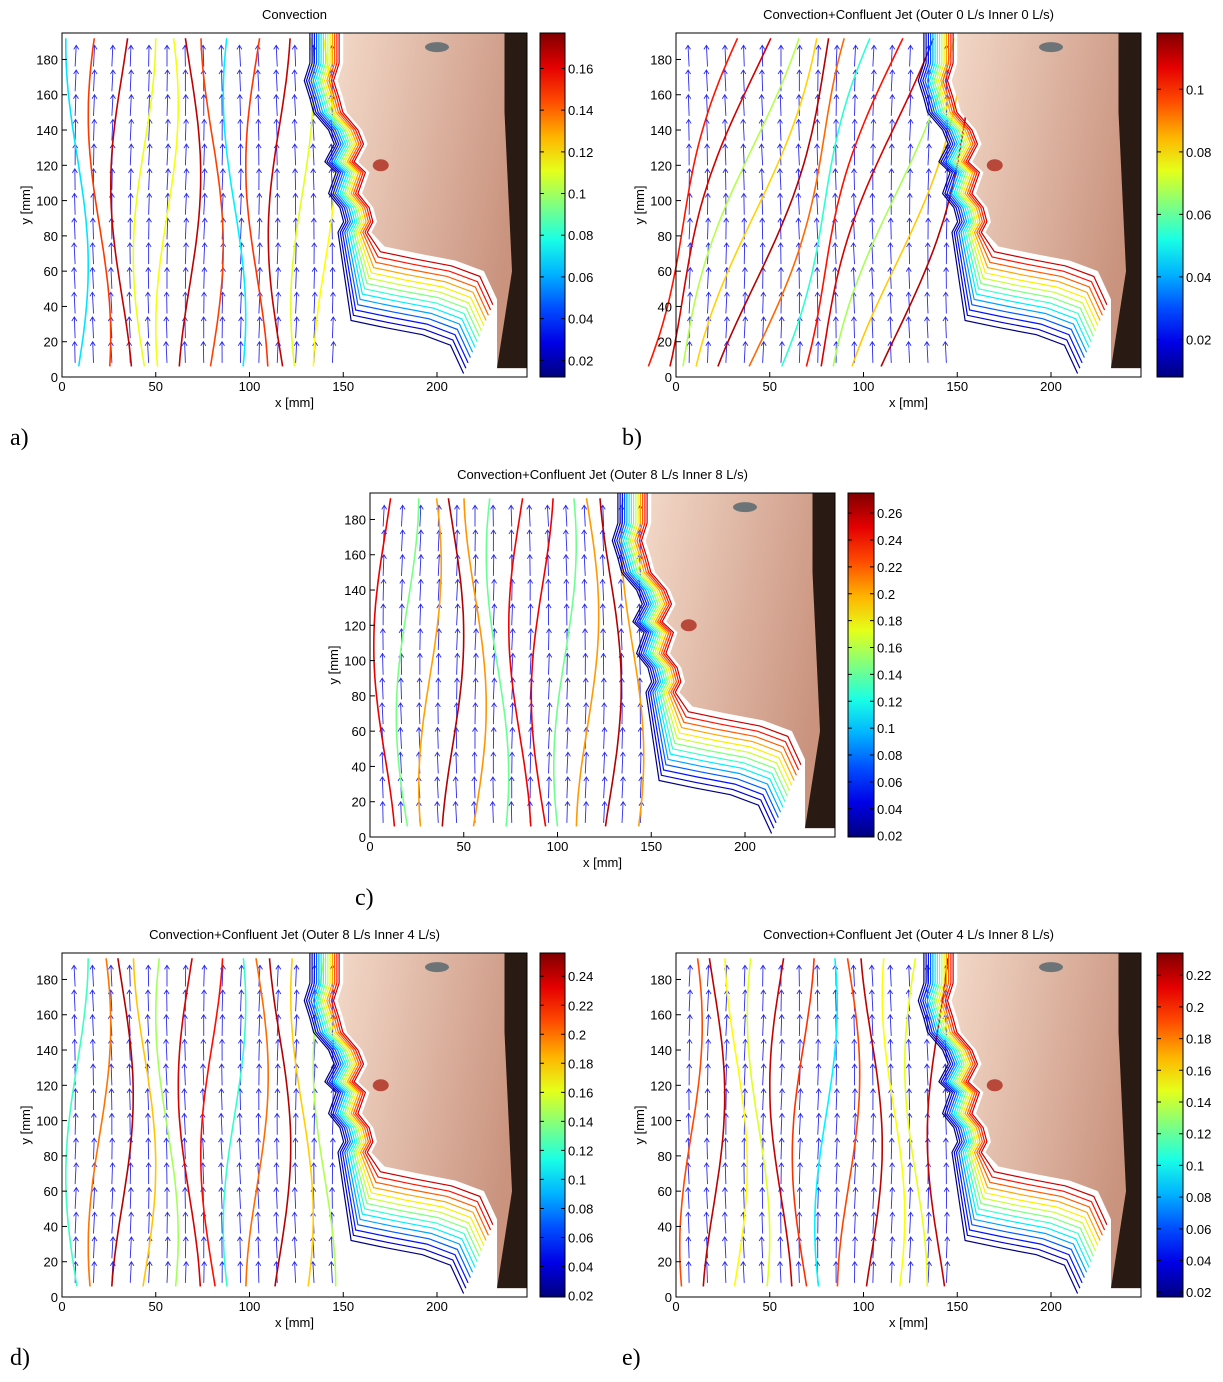 This screenshot has width=1223, height=1382. I want to click on y-tick-label: 100, so click(355, 661).